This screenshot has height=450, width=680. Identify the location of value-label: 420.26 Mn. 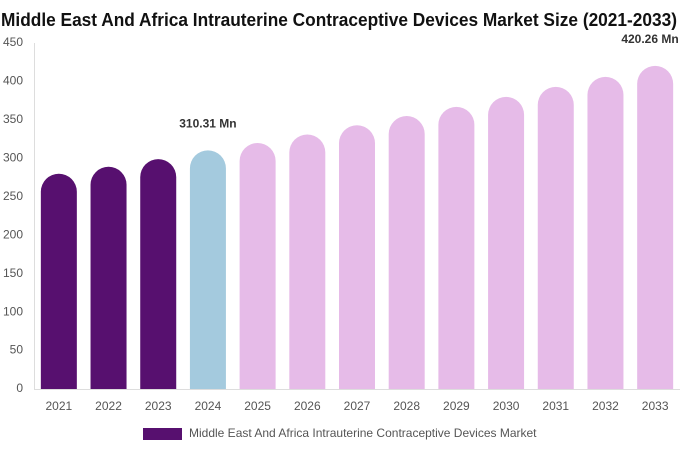
(649, 39).